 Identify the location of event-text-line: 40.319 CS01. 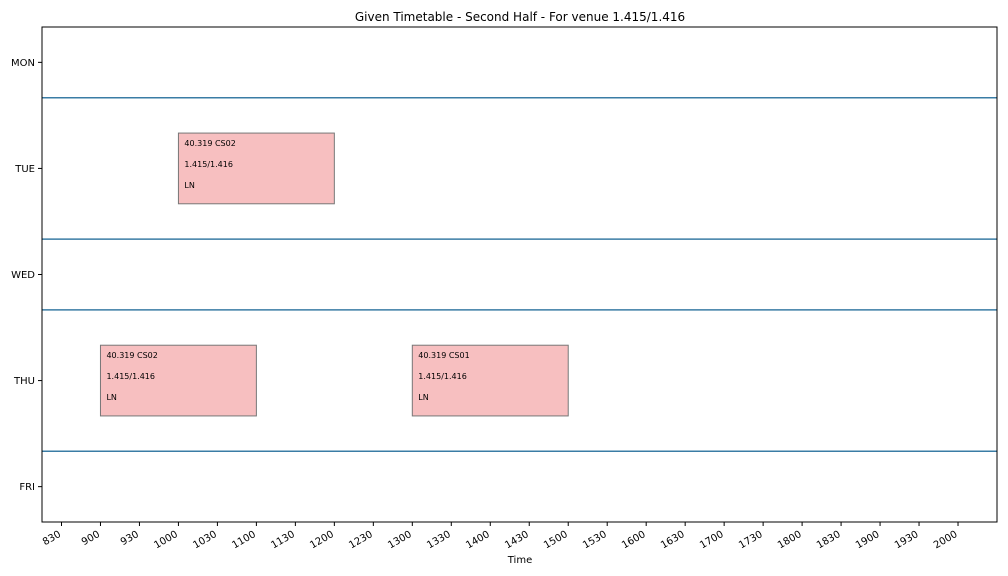
(443, 355).